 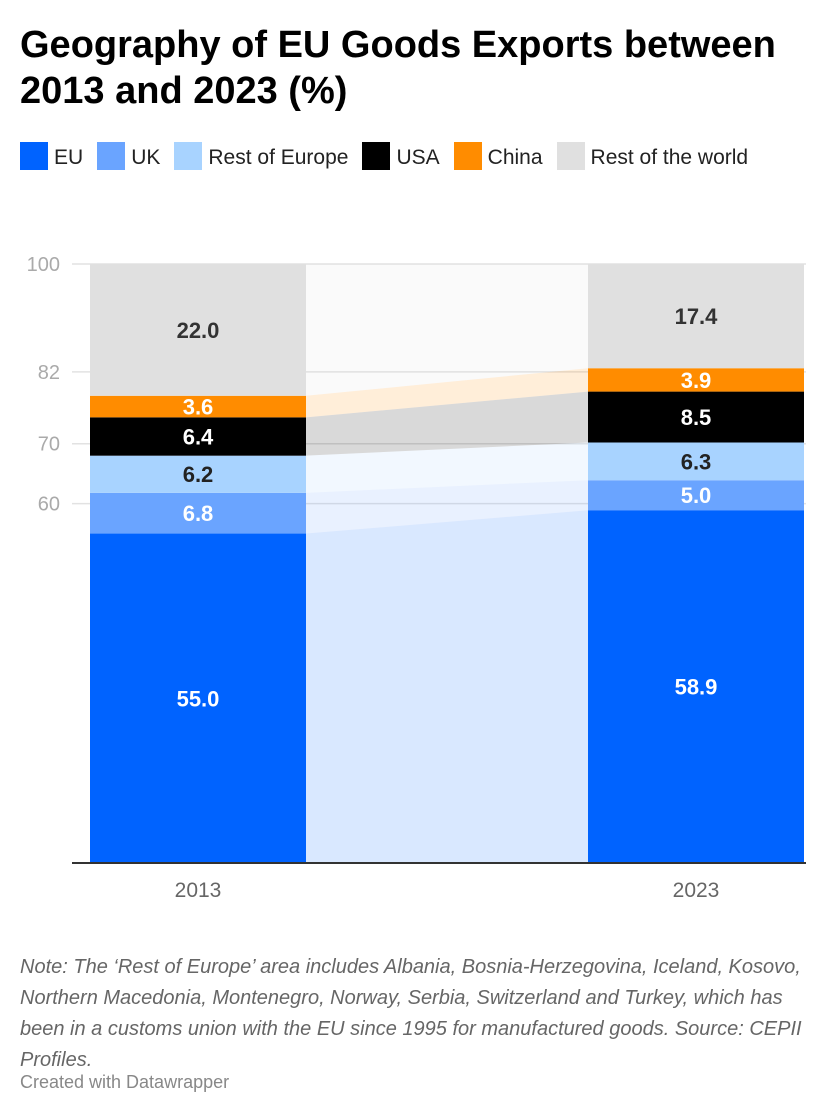 I want to click on data-label-usa-2023: 8.5, so click(x=696, y=417).